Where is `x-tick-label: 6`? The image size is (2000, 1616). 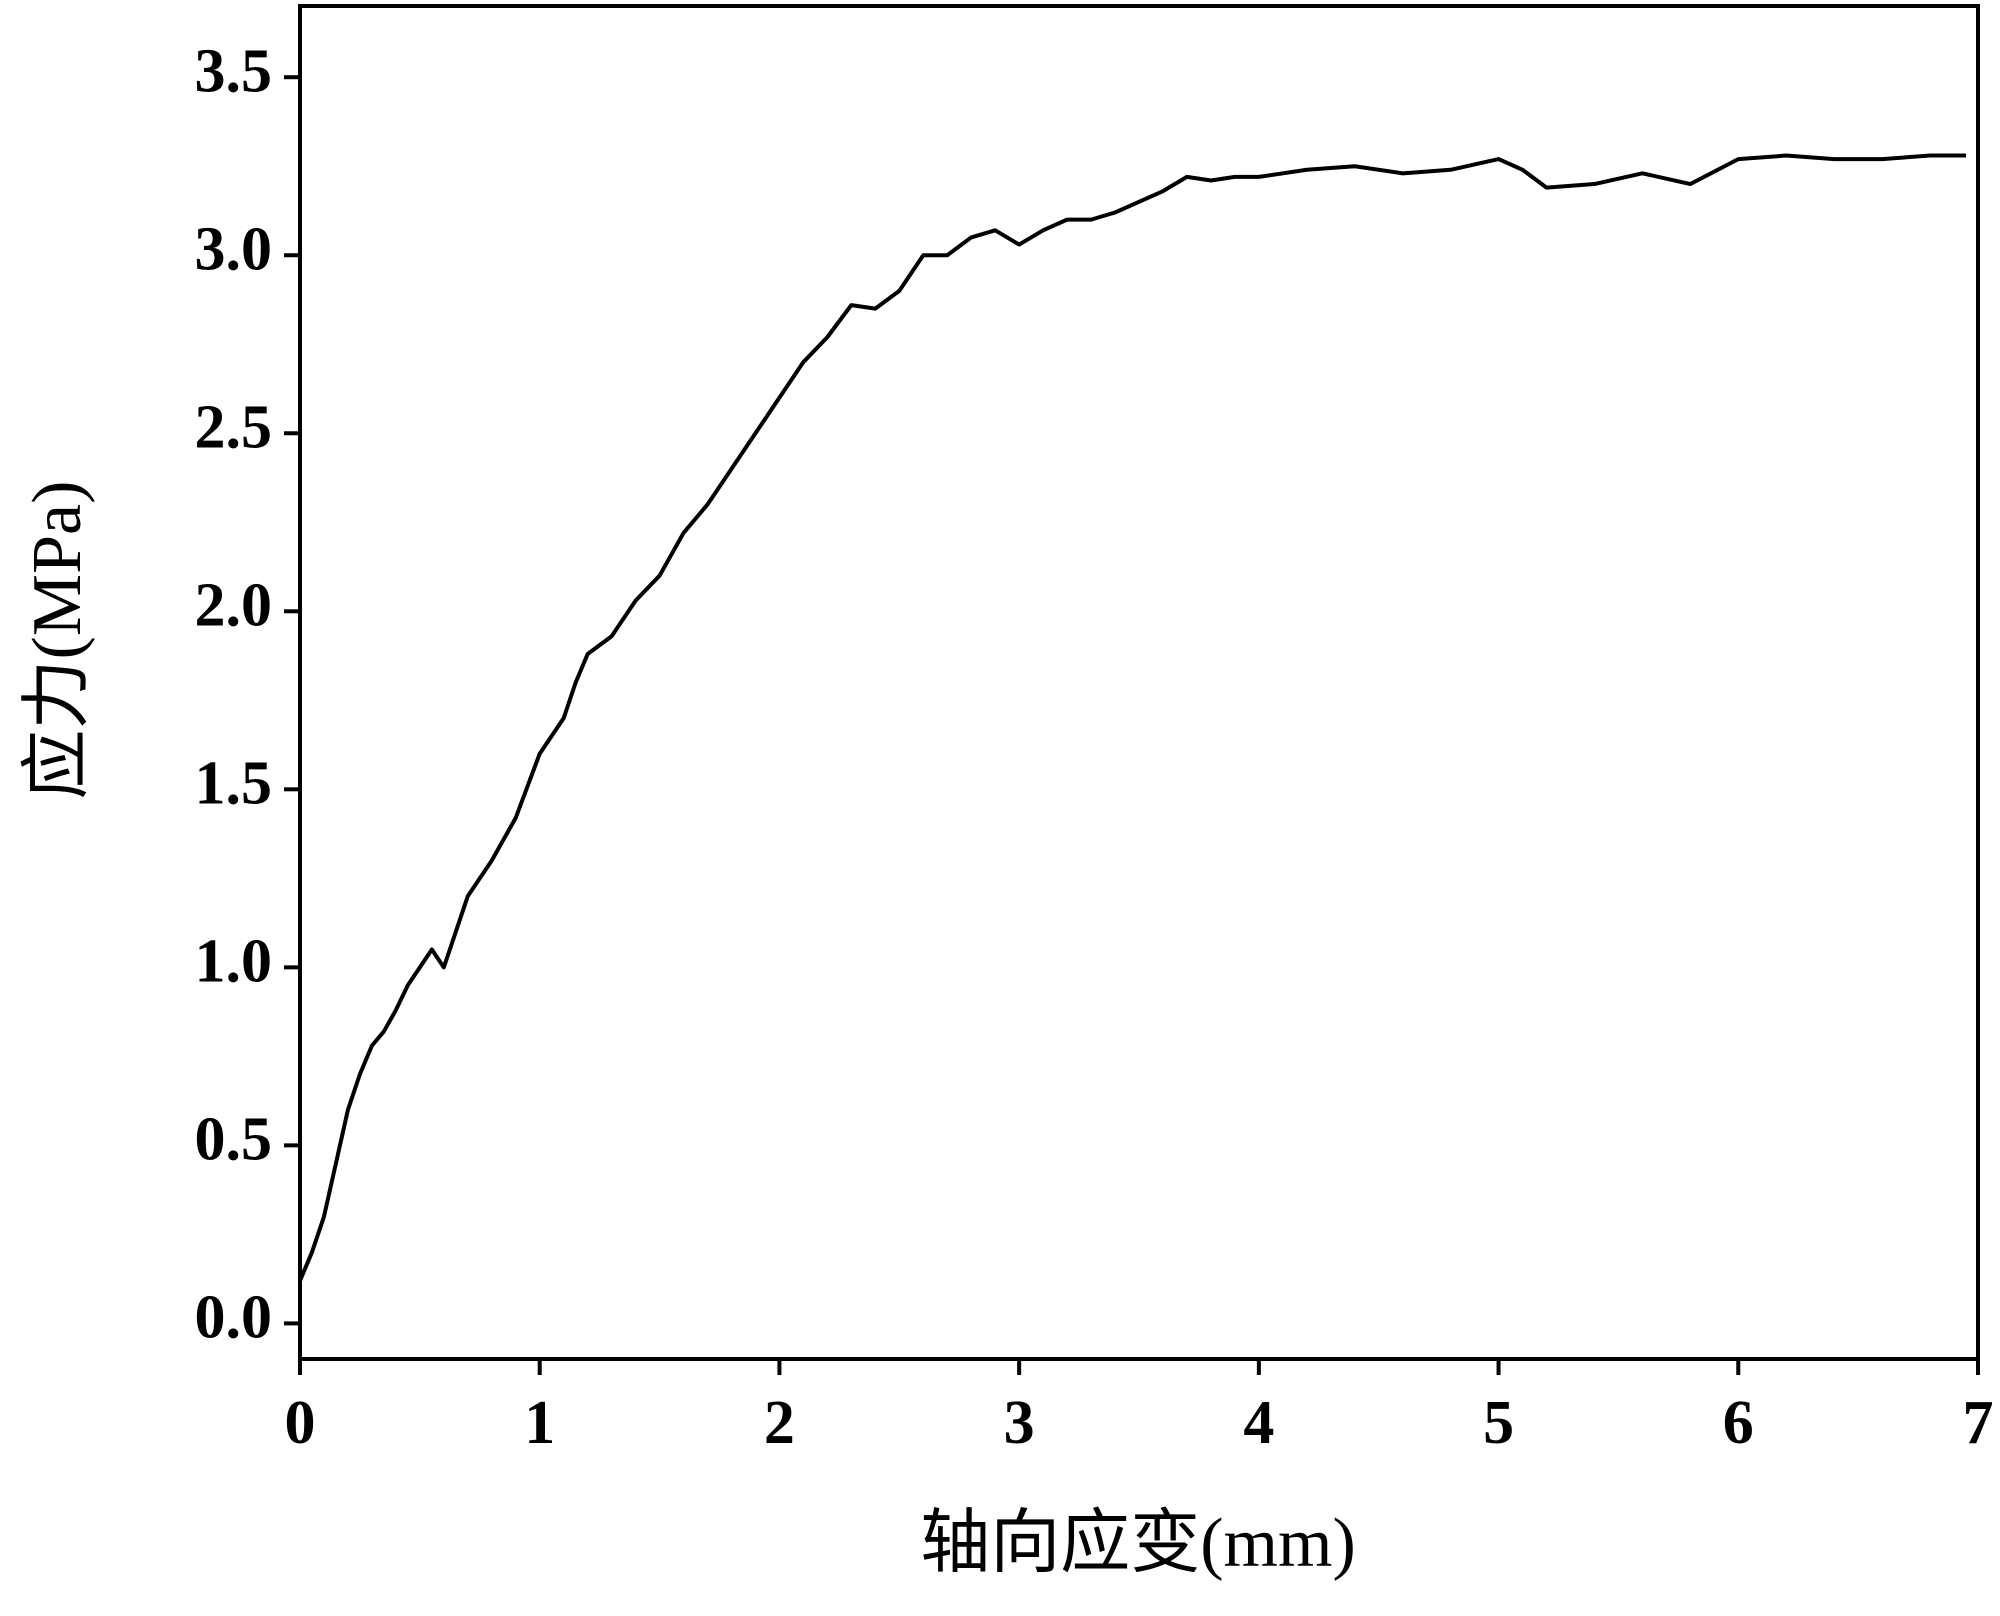 x-tick-label: 6 is located at coordinates (1738, 1423).